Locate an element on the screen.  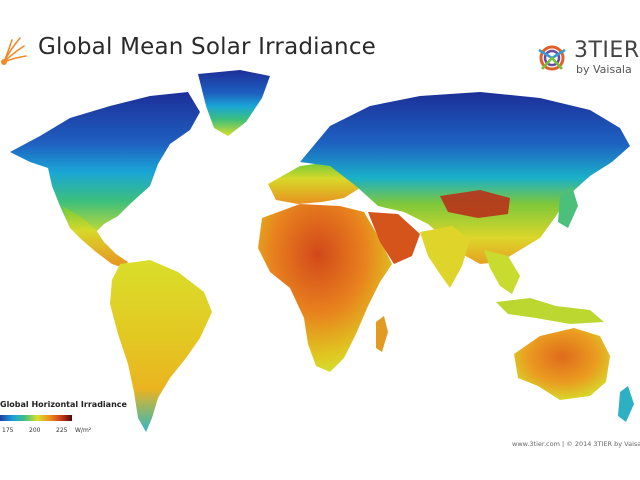
brand-logo: 3TIER by Vaisala is located at coordinates (585, 59).